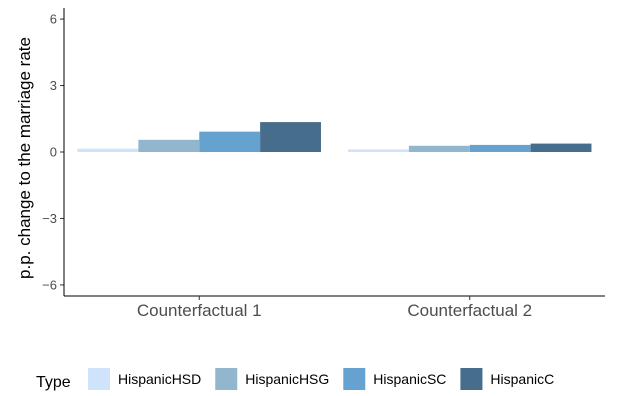  What do you see at coordinates (53, 85) in the screenshot?
I see `y-tick-label: 3` at bounding box center [53, 85].